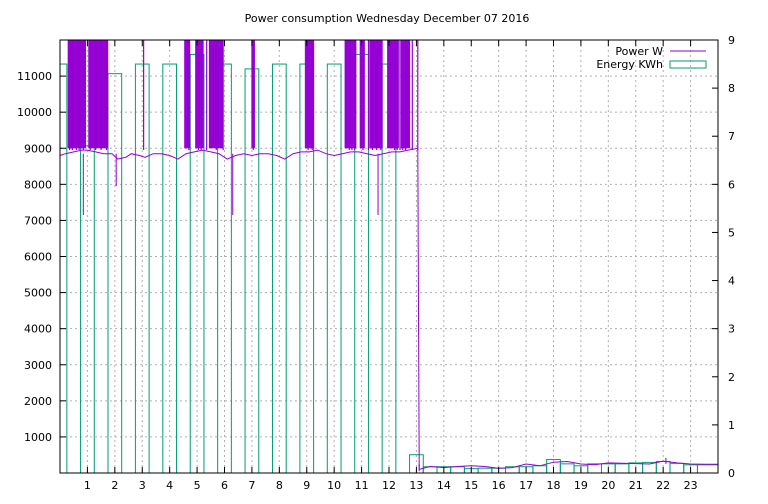 The image size is (768, 504). What do you see at coordinates (38, 365) in the screenshot?
I see `y-tick-label: 3000` at bounding box center [38, 365].